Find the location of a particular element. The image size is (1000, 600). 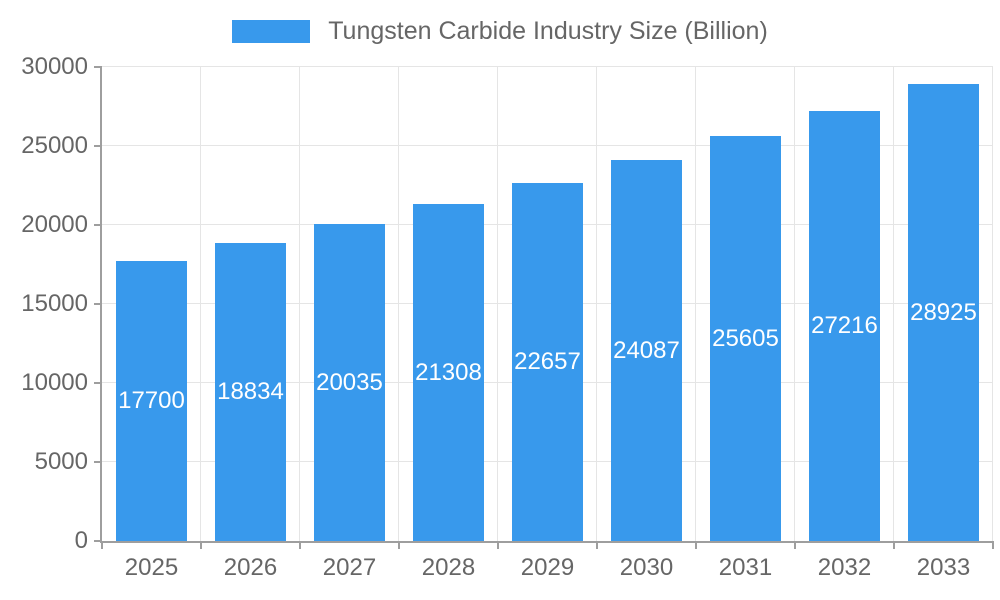

y-axis-tick-label: 0 is located at coordinates (81, 540).